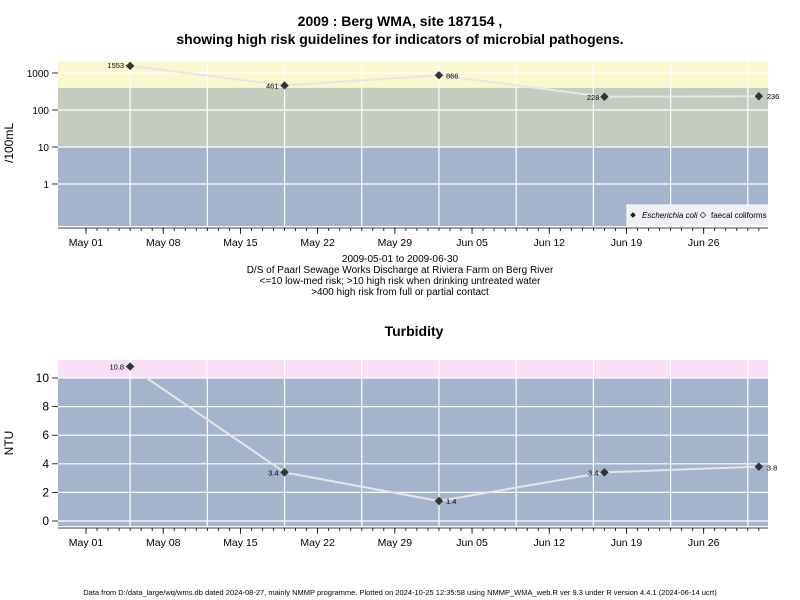  I want to click on y-tick-label: 8, so click(45, 407).